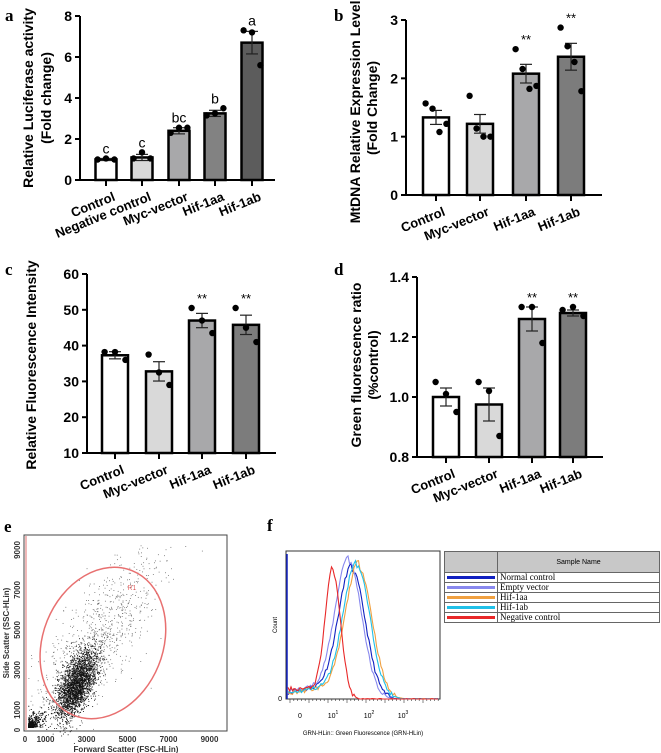 This screenshot has height=753, width=661. Describe the element at coordinates (276, 625) in the screenshot. I see `y-axis-title: Count` at that location.